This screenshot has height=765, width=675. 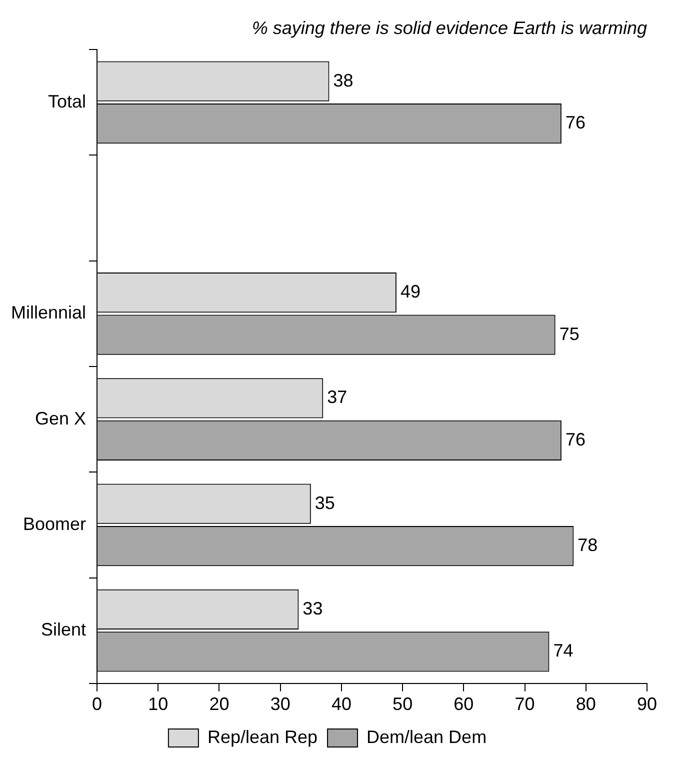 I want to click on data-label: 49, so click(x=410, y=292).